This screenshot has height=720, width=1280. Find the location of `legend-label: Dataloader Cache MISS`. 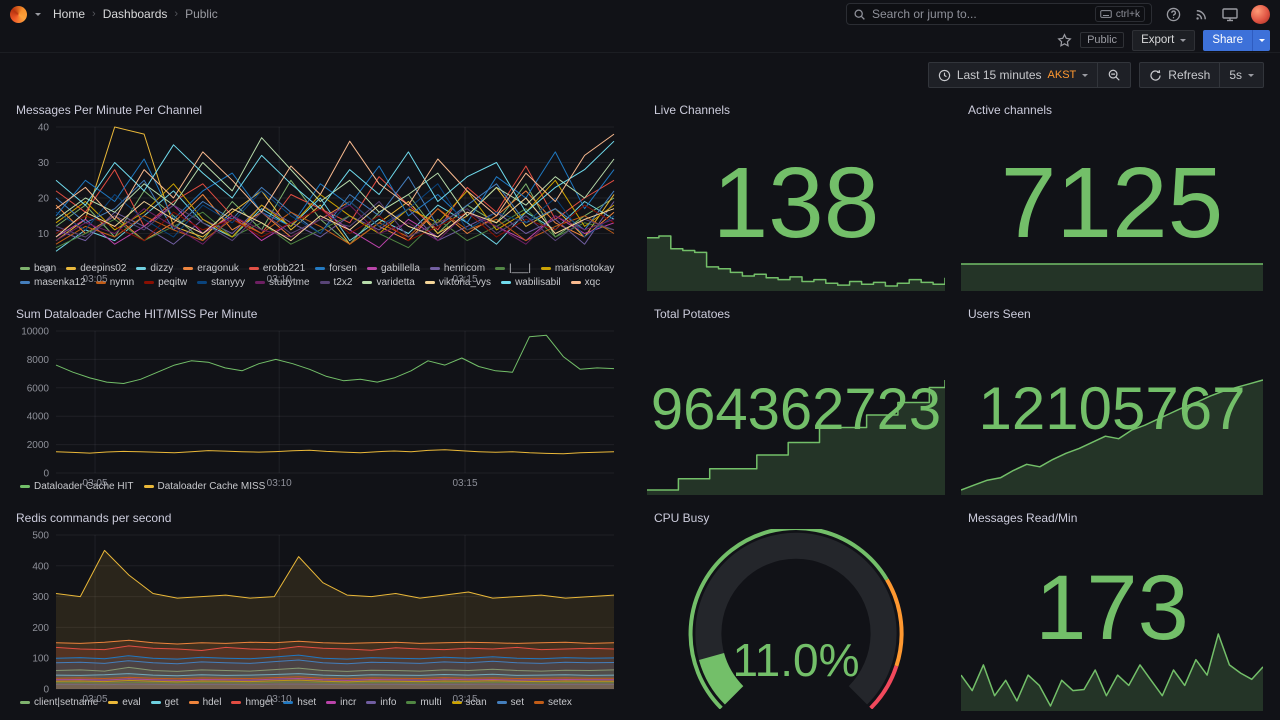

legend-label: Dataloader Cache MISS is located at coordinates (211, 486).